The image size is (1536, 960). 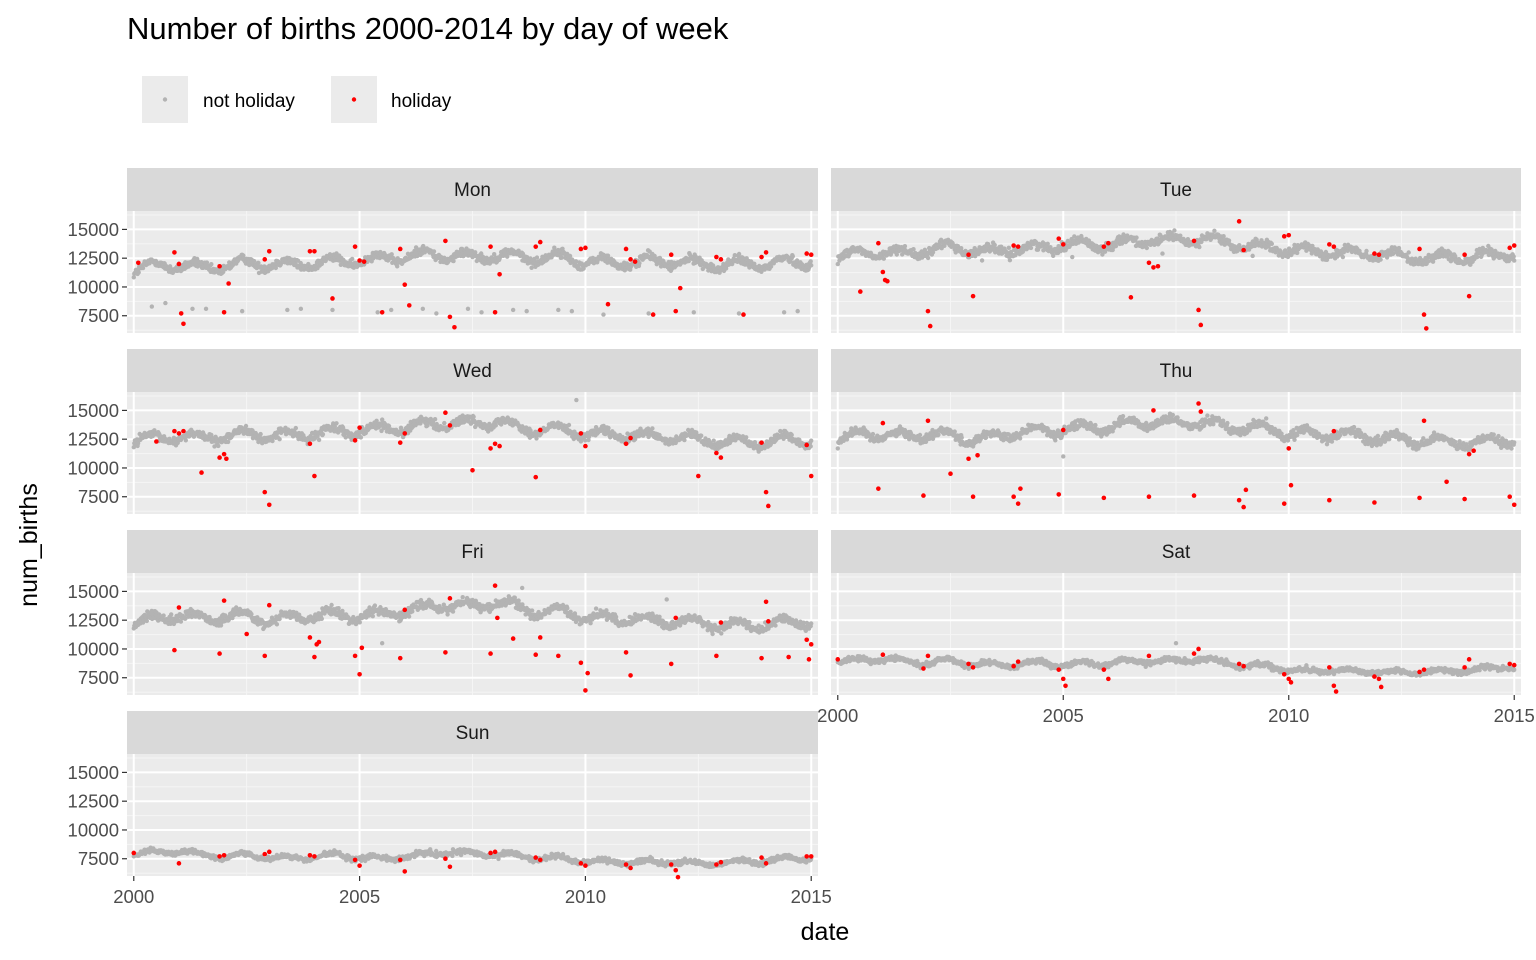 I want to click on strip-label-mon: Mon, so click(x=472, y=190).